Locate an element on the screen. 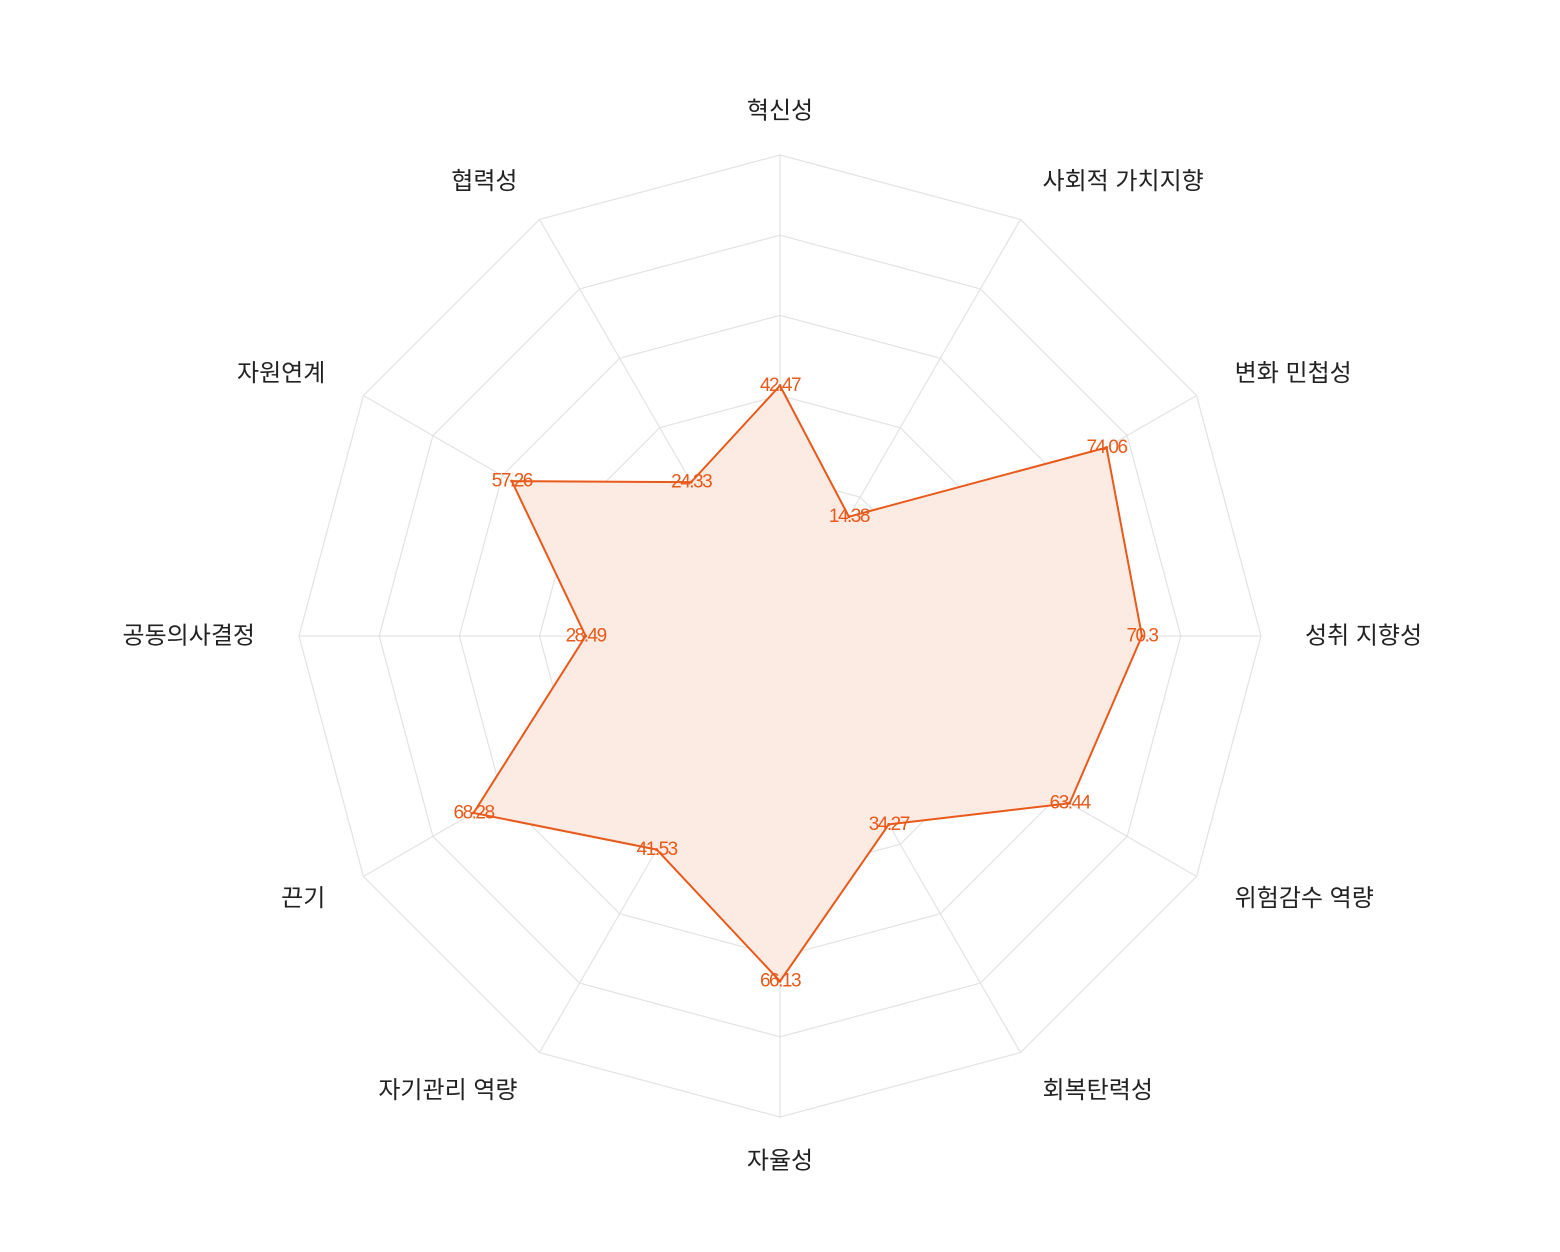  data-label: 74.06 is located at coordinates (1106, 447).